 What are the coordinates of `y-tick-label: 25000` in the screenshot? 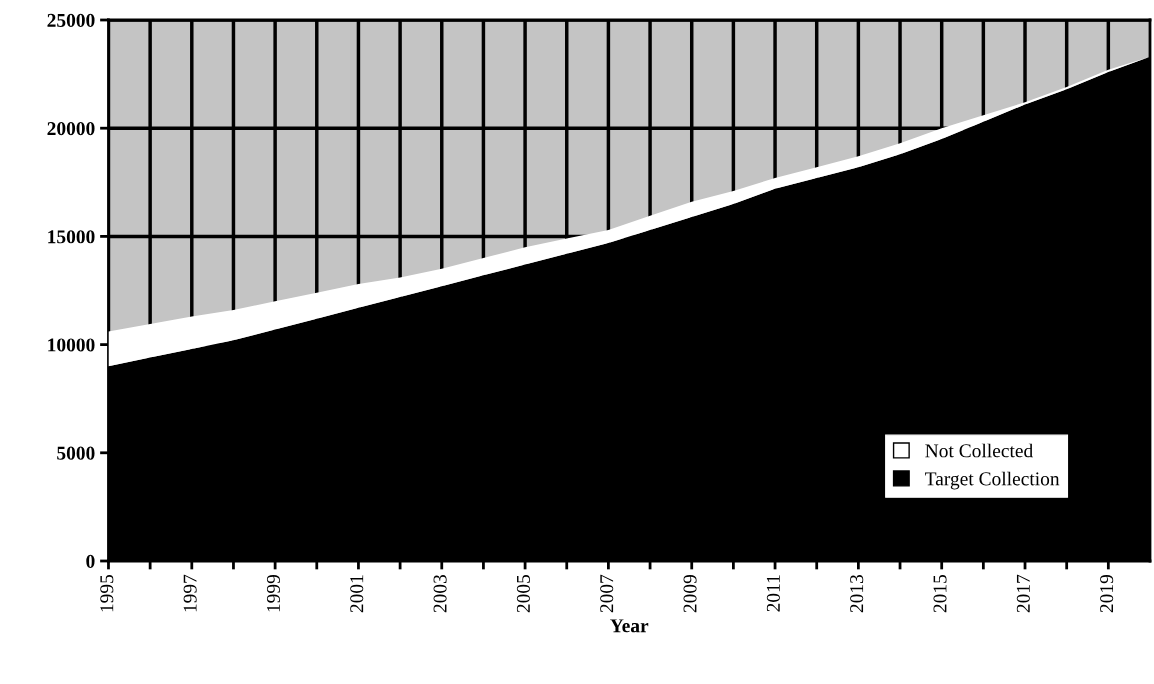 It's located at (71, 20).